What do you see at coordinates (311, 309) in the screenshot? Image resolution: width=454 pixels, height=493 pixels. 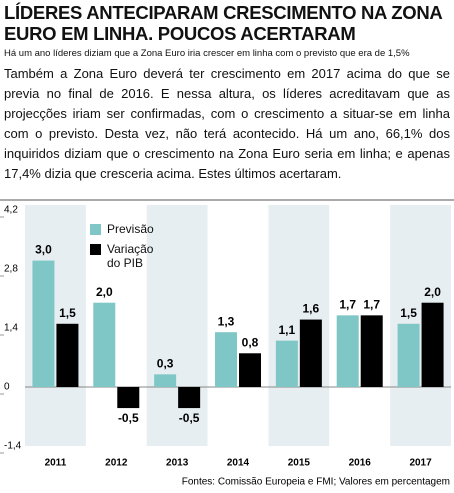 I see `value-label: 1,6` at bounding box center [311, 309].